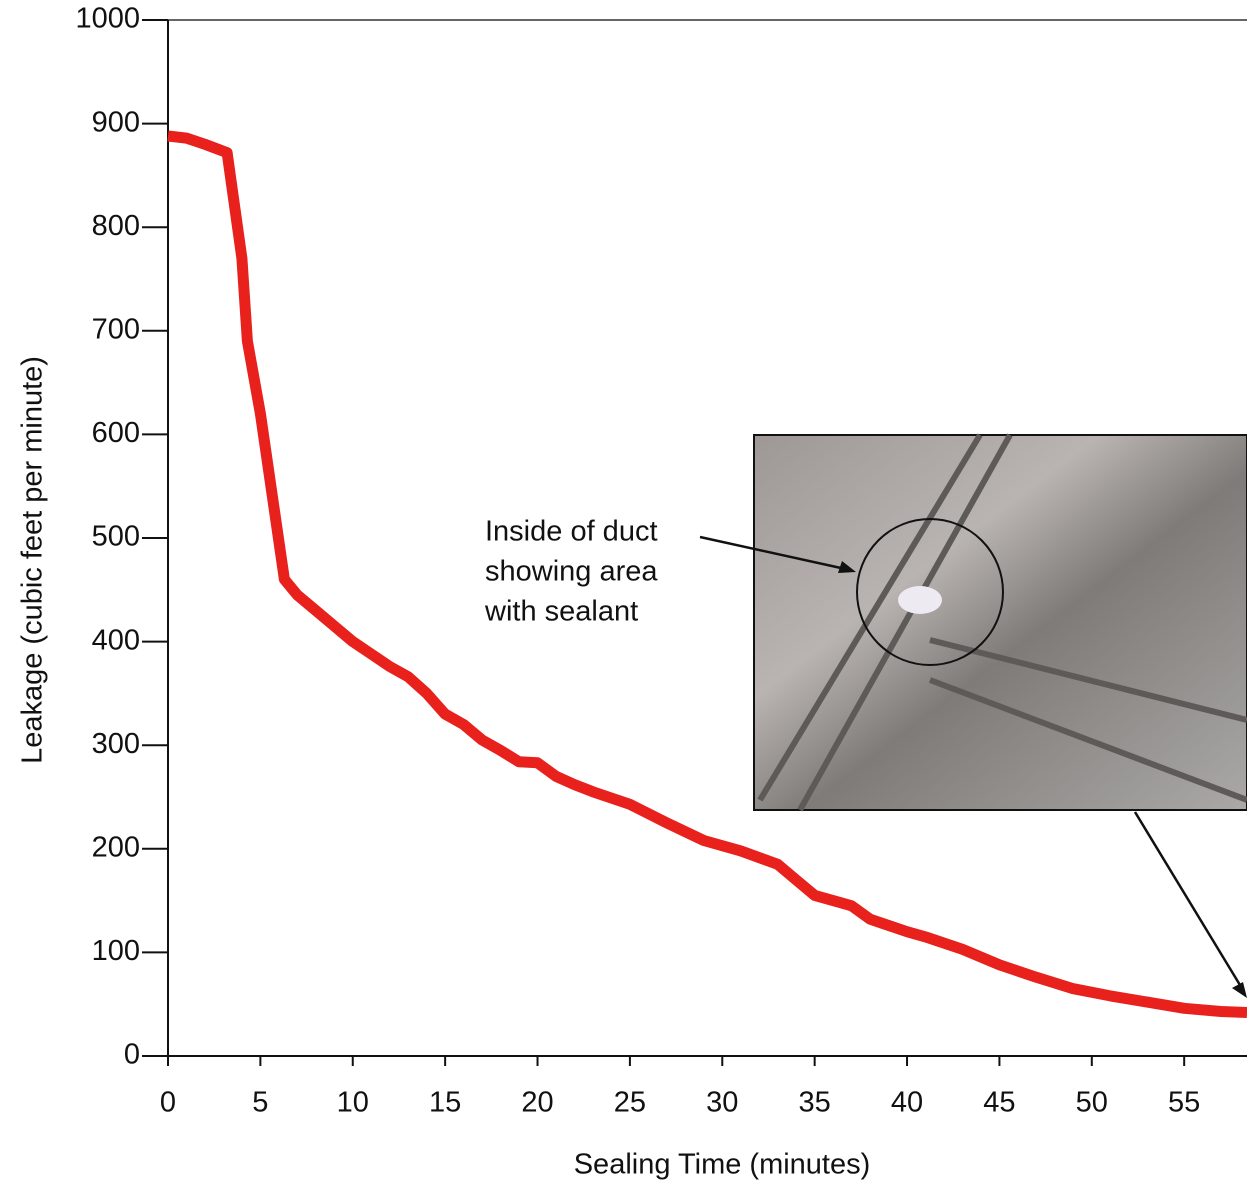 Image resolution: width=1247 pixels, height=1187 pixels. I want to click on inset-photo, so click(1000, 622).